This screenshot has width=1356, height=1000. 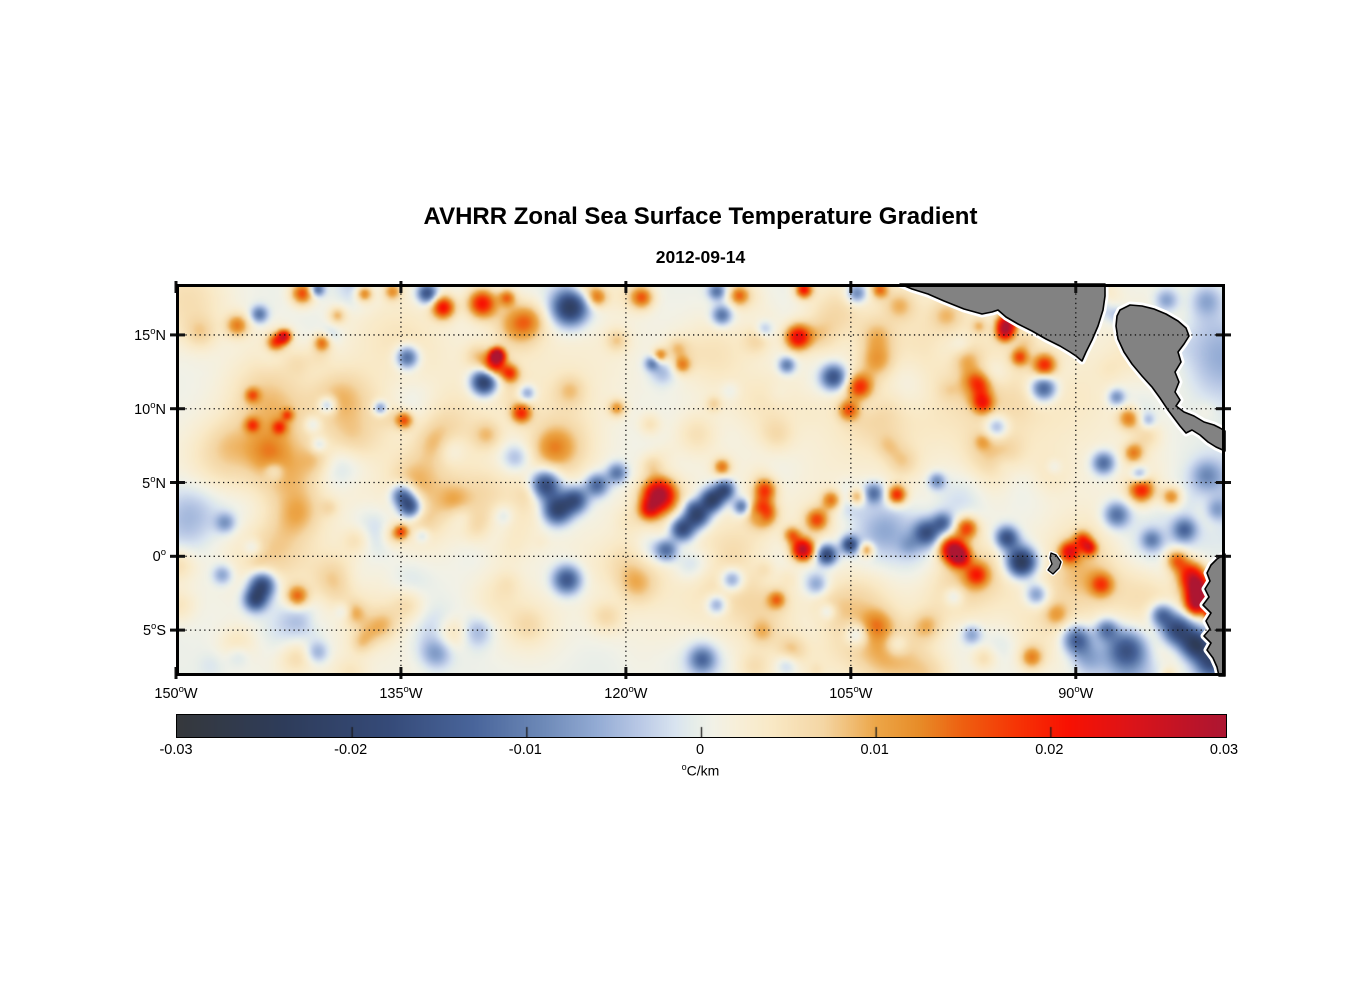 What do you see at coordinates (1214, 615) in the screenshot?
I see `landmass-south-america` at bounding box center [1214, 615].